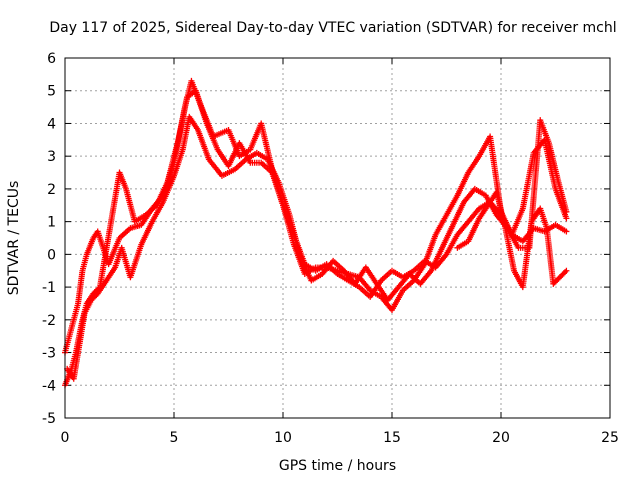 This screenshot has width=640, height=480. Describe the element at coordinates (49, 354) in the screenshot. I see `y-tick-label: -3` at that location.